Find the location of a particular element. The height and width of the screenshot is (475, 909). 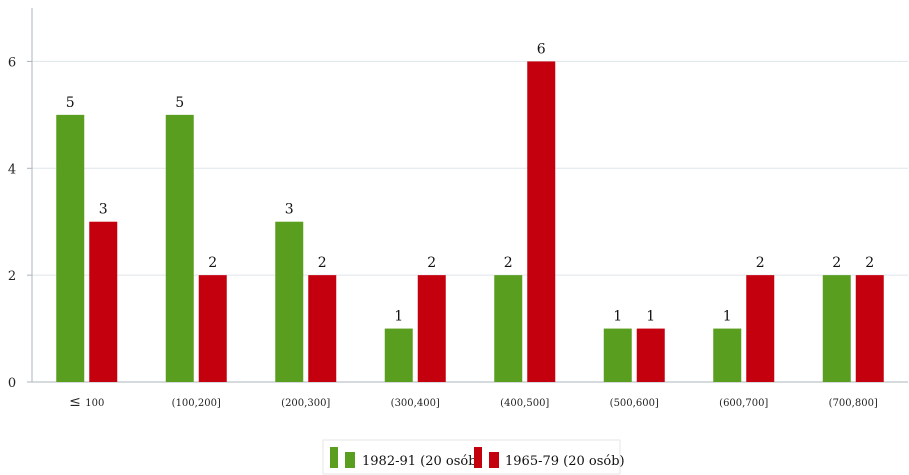

x-tick-label: (600,700] is located at coordinates (743, 403).